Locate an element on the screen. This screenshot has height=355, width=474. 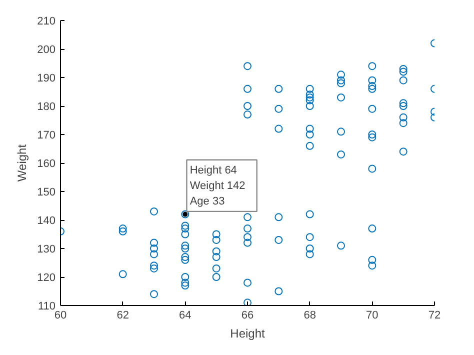
y-tick-label: 190 is located at coordinates (46, 78).